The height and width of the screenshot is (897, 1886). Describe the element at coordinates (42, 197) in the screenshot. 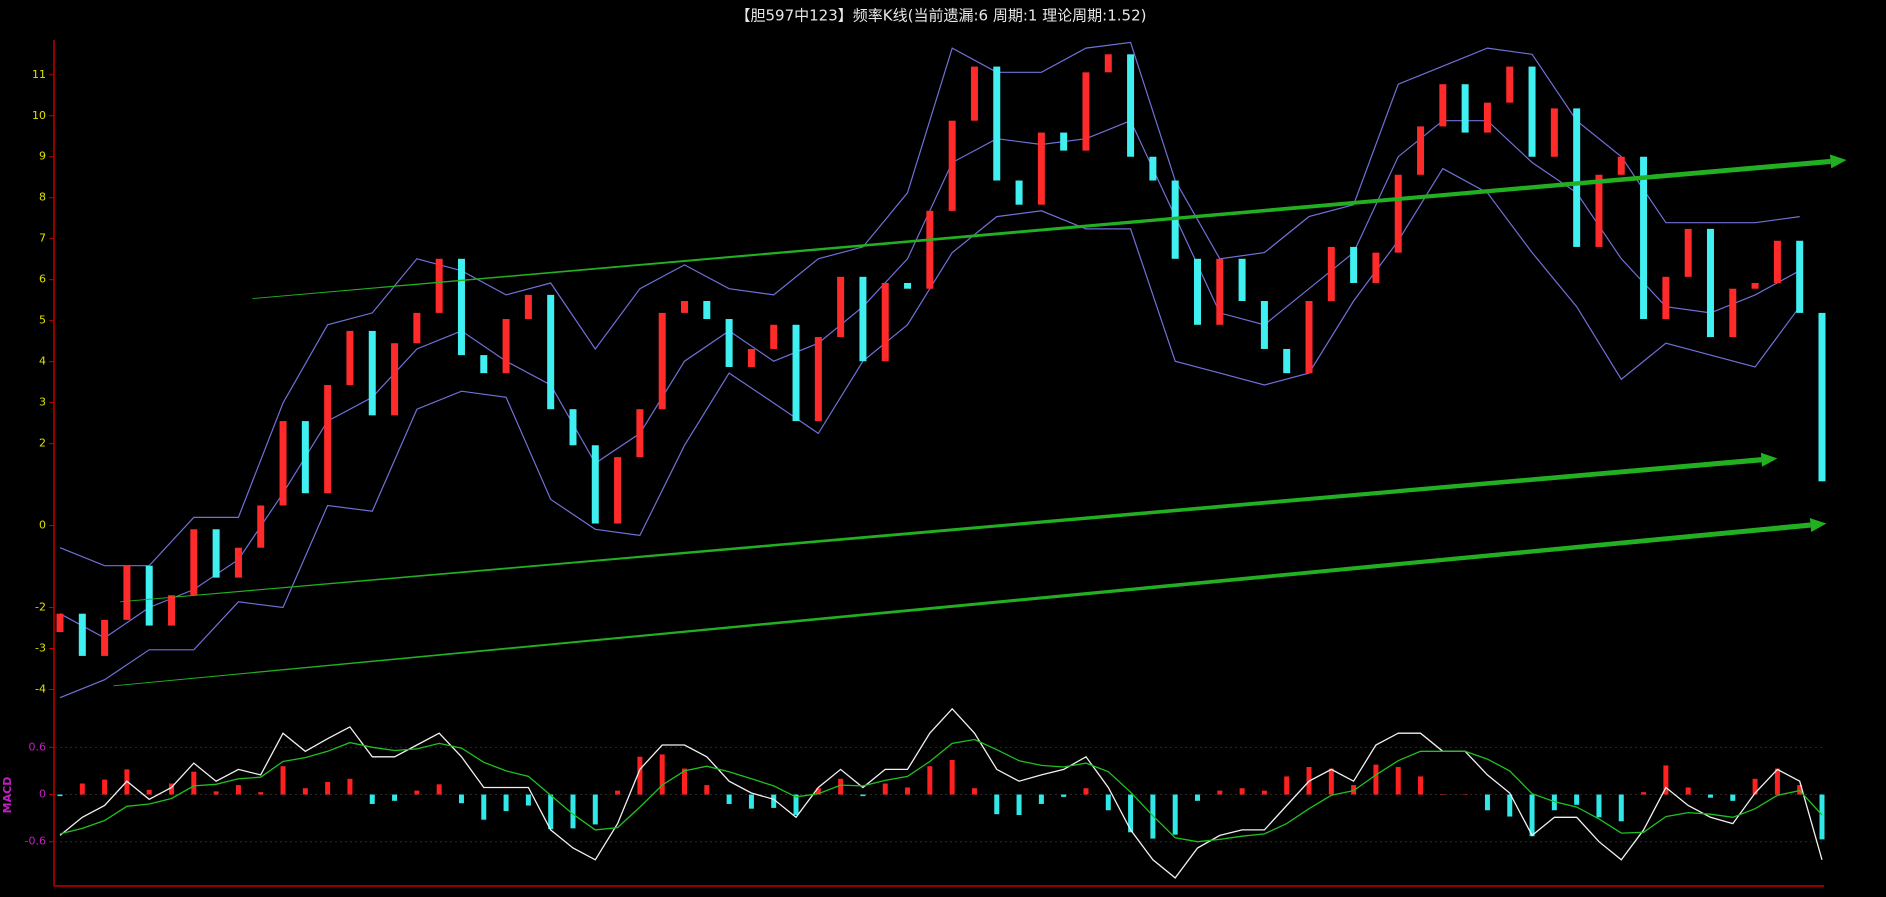

I see `y-tick-label: 8` at that location.